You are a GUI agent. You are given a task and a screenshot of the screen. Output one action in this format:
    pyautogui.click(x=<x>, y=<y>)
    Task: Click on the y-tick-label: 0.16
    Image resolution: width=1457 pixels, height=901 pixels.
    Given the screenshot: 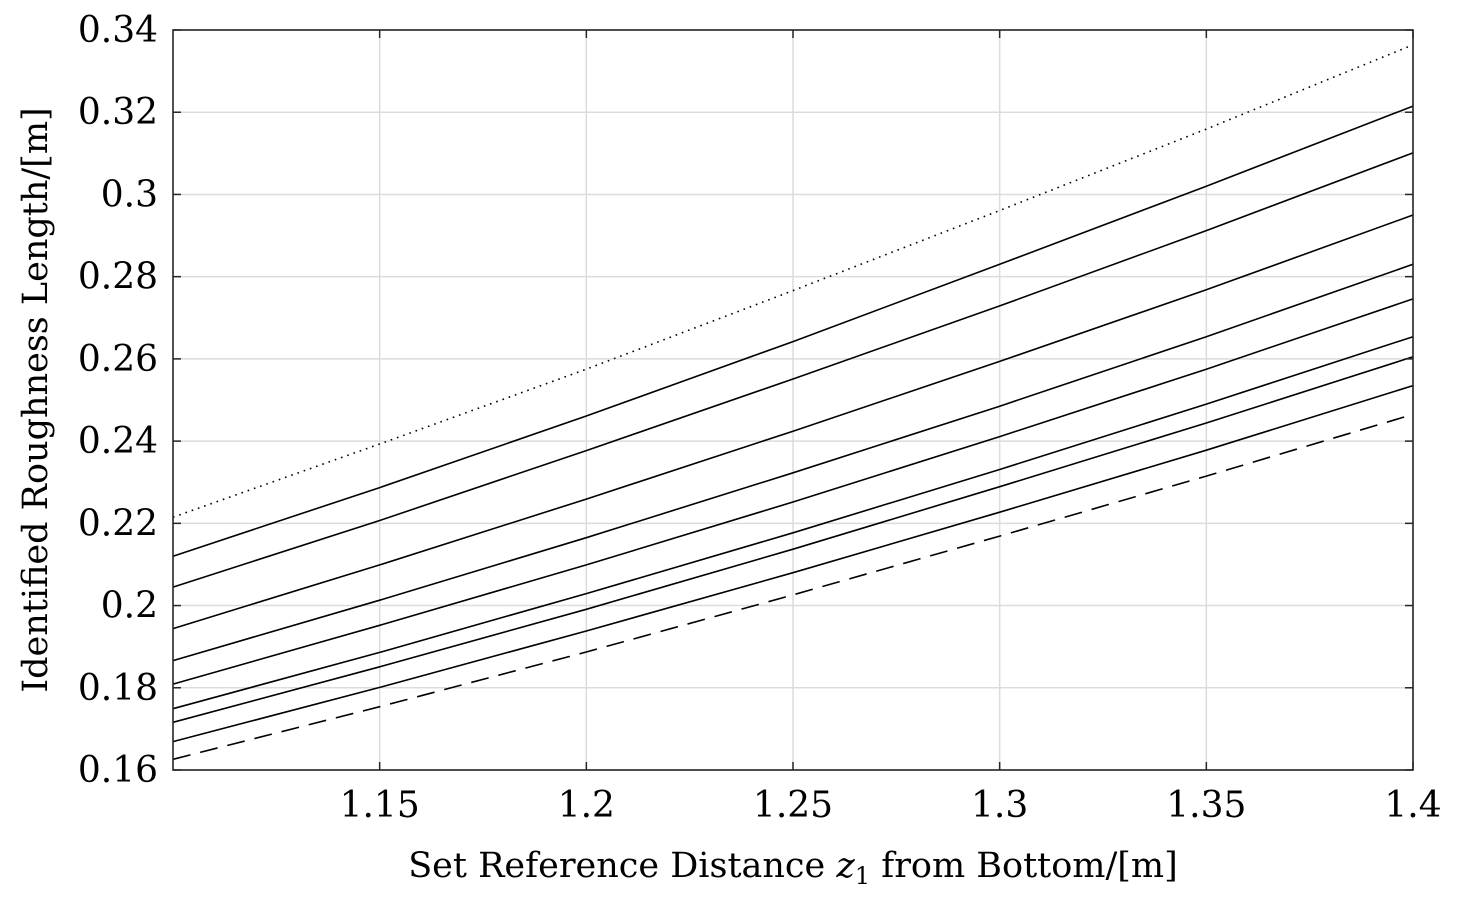 What is the action you would take?
    pyautogui.click(x=118, y=770)
    